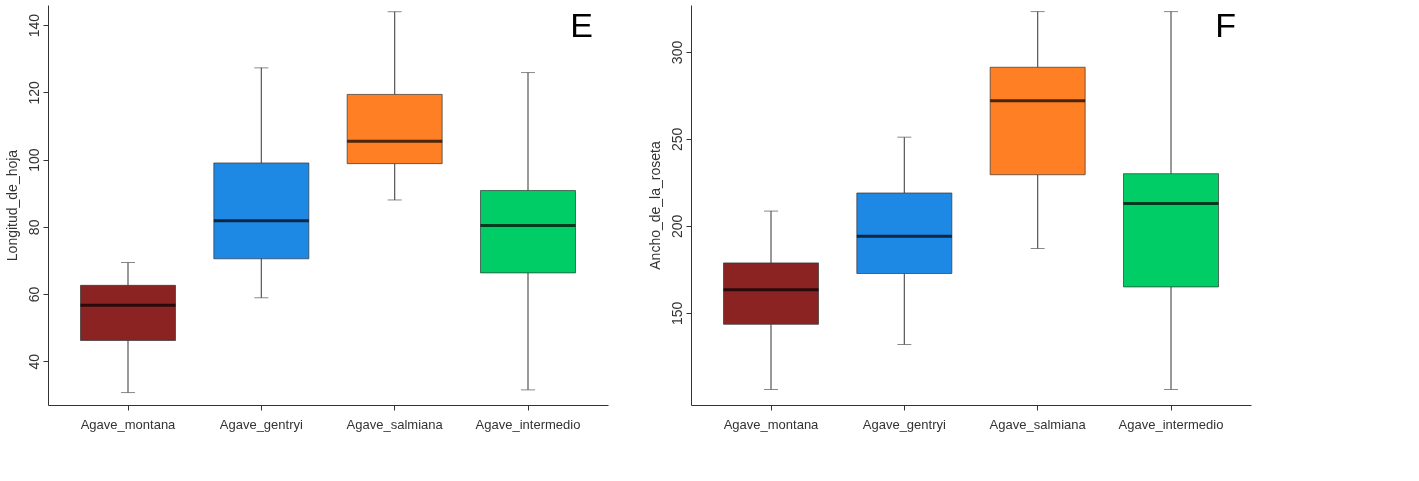  I want to click on y-axis-title: Ancho_de_la_roseta, so click(654, 205).